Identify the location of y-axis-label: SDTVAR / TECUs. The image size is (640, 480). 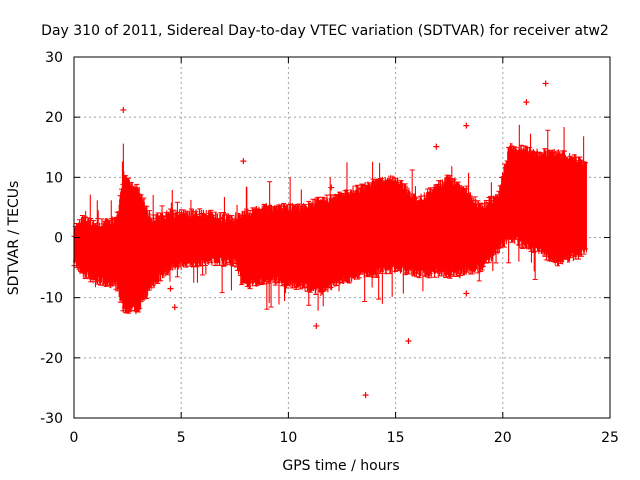
(14, 238).